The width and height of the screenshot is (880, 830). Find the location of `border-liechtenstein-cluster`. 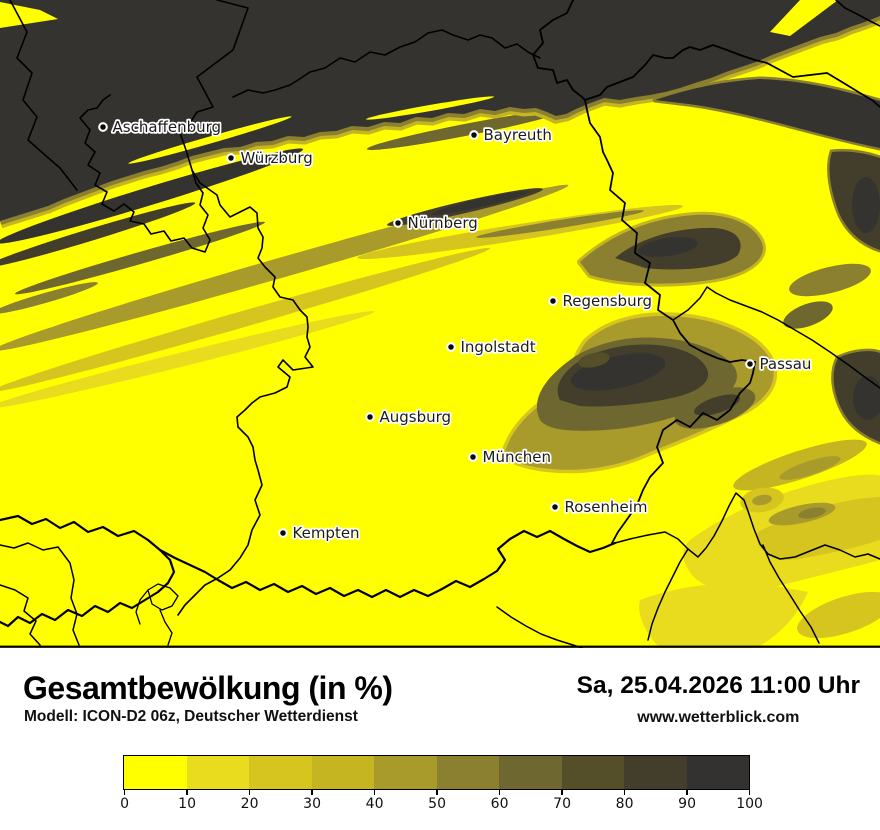

border-liechtenstein-cluster is located at coordinates (157, 614).